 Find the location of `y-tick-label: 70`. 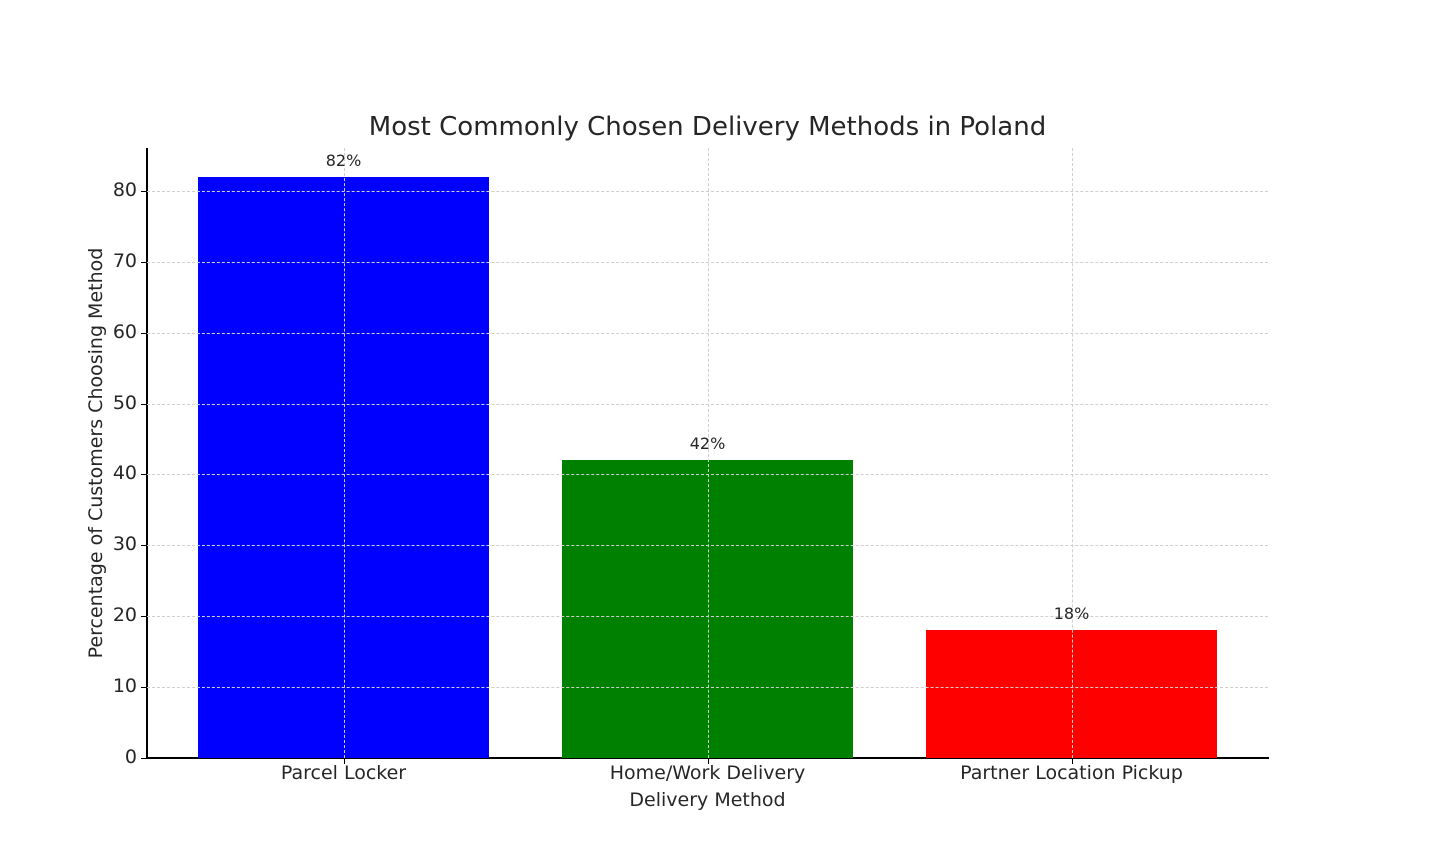

y-tick-label: 70 is located at coordinates (124, 260).